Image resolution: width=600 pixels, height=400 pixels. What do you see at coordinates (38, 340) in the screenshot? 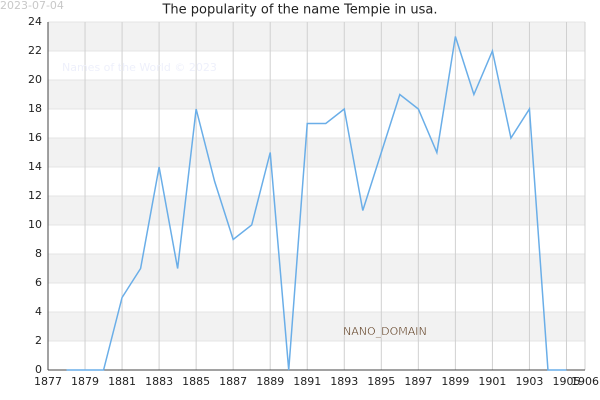
I see `y-tick-label: 2` at bounding box center [38, 340].